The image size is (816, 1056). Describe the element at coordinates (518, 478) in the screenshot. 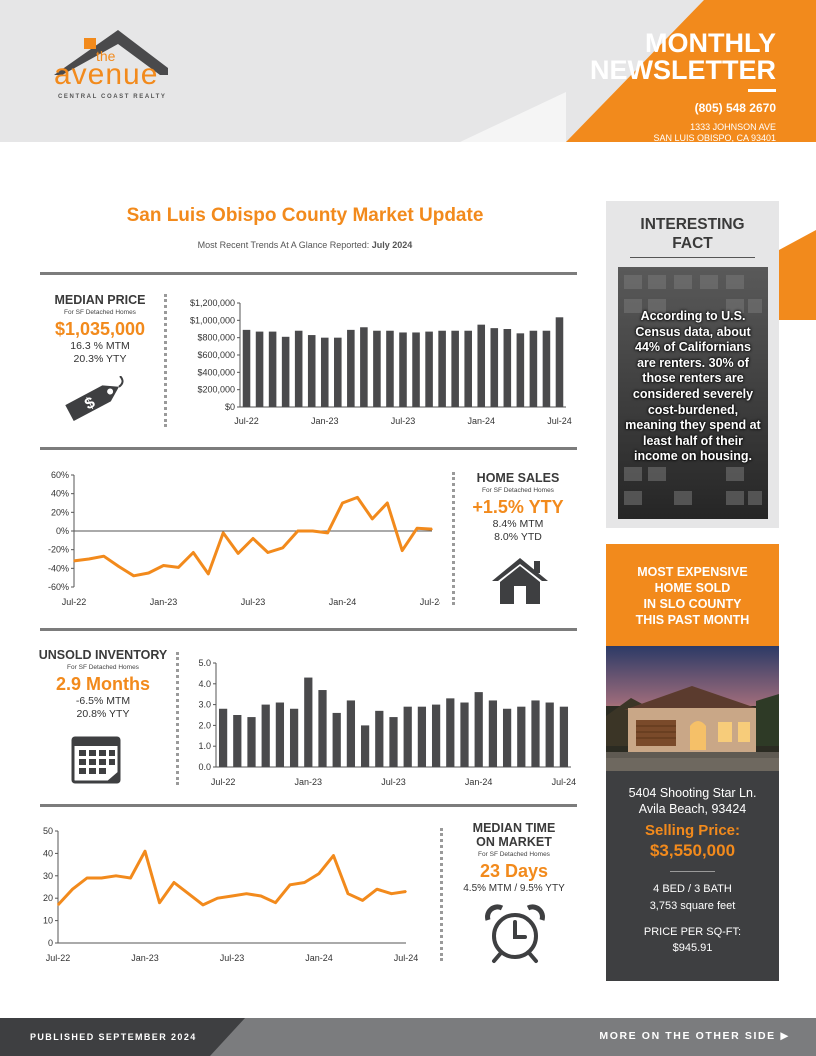

I see `home-sales-title: HOME SALES` at that location.